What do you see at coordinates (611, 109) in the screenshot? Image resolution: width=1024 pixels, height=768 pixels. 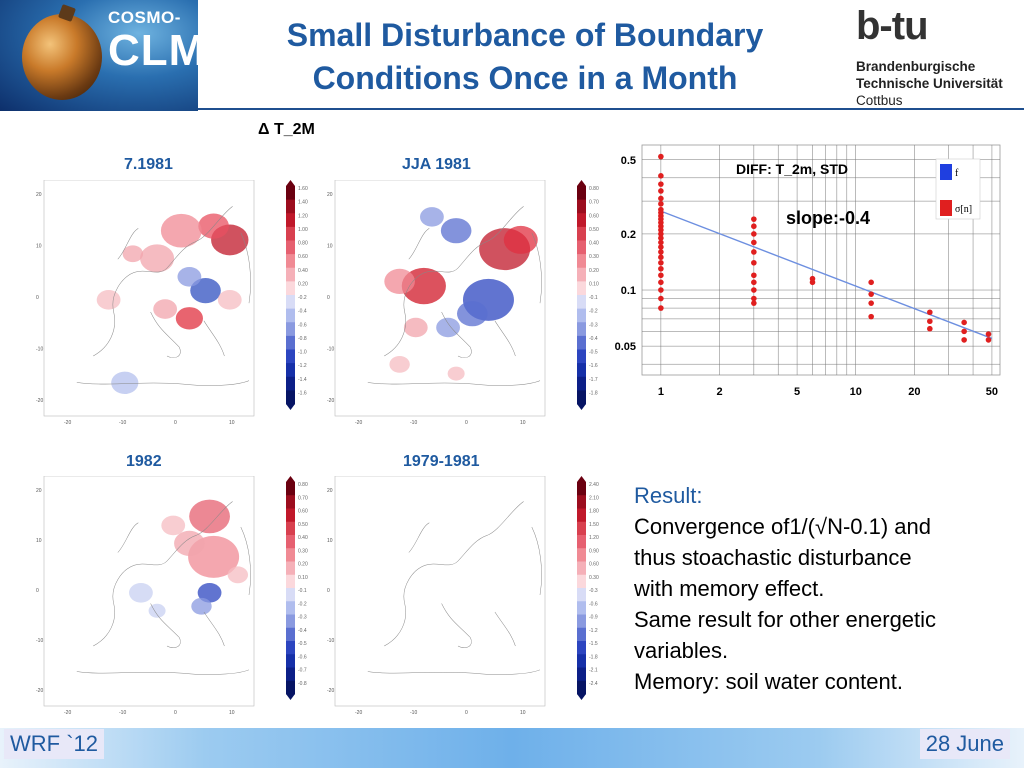 I see `header-divider` at bounding box center [611, 109].